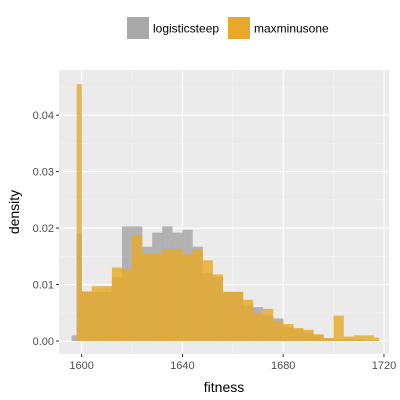 Image resolution: width=400 pixels, height=400 pixels. Describe the element at coordinates (74, 338) in the screenshot. I see `bar-logisticsteep` at that location.